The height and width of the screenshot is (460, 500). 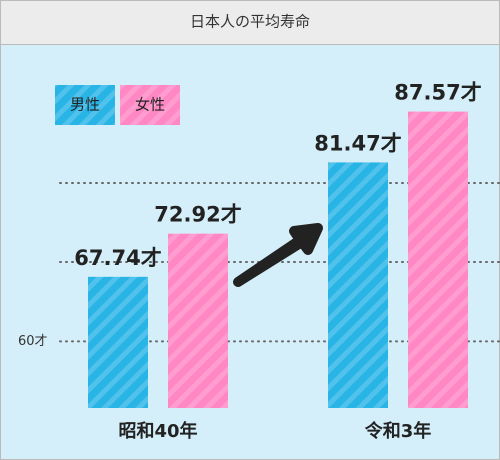 I want to click on legend-label: 女性, so click(x=150, y=105).